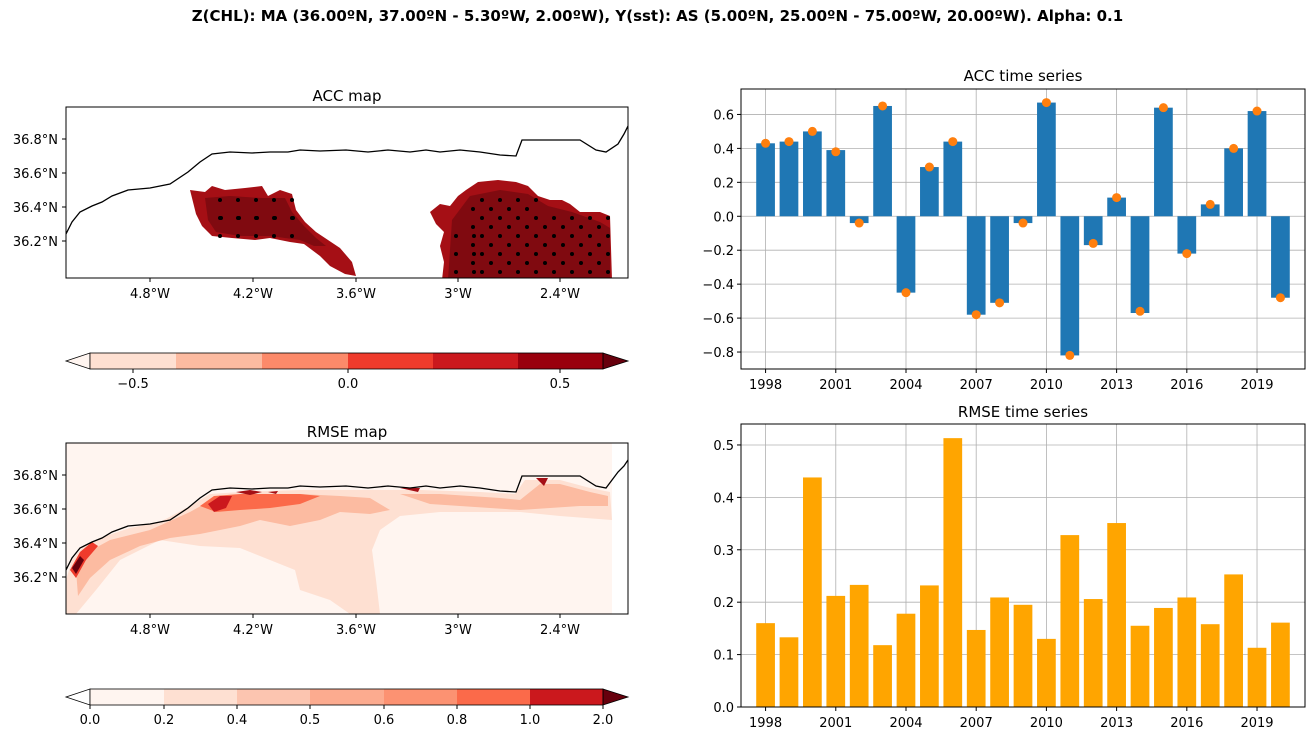  Describe the element at coordinates (39, 191) in the screenshot. I see `acc-map-lat-ticks: 36.2°N 36.4°N 36.6°N 36.8°N` at that location.